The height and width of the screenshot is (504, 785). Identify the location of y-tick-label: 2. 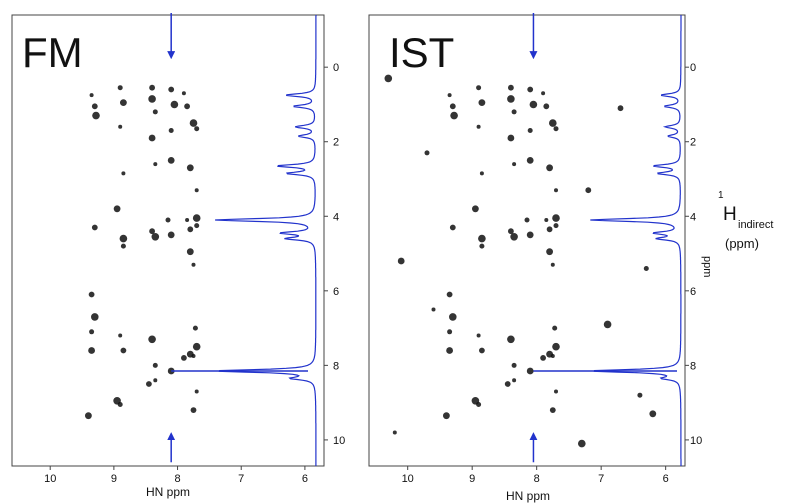
(336, 143).